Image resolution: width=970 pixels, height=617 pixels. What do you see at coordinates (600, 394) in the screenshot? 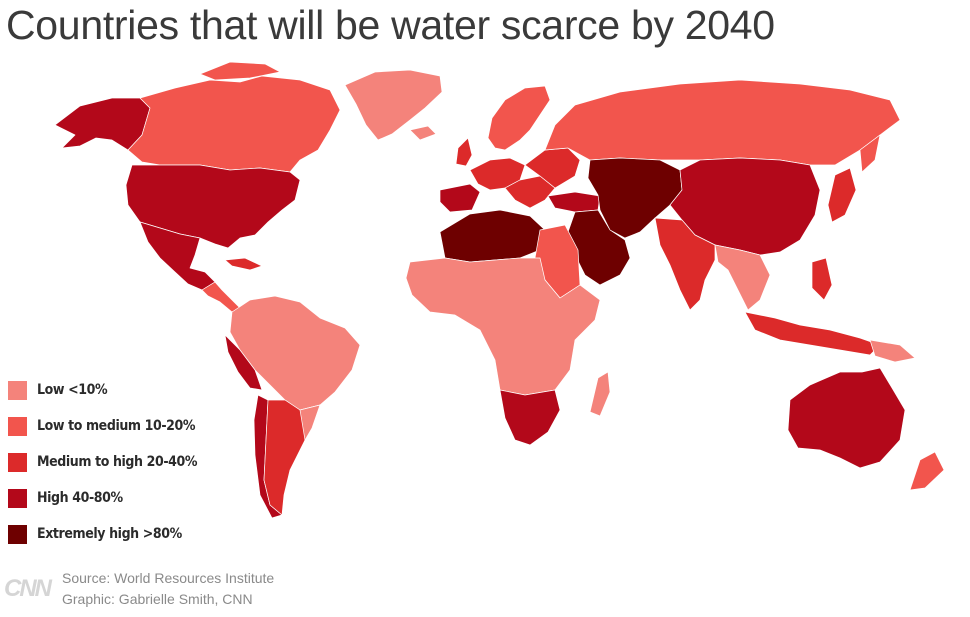
I see `region-madagascar` at bounding box center [600, 394].